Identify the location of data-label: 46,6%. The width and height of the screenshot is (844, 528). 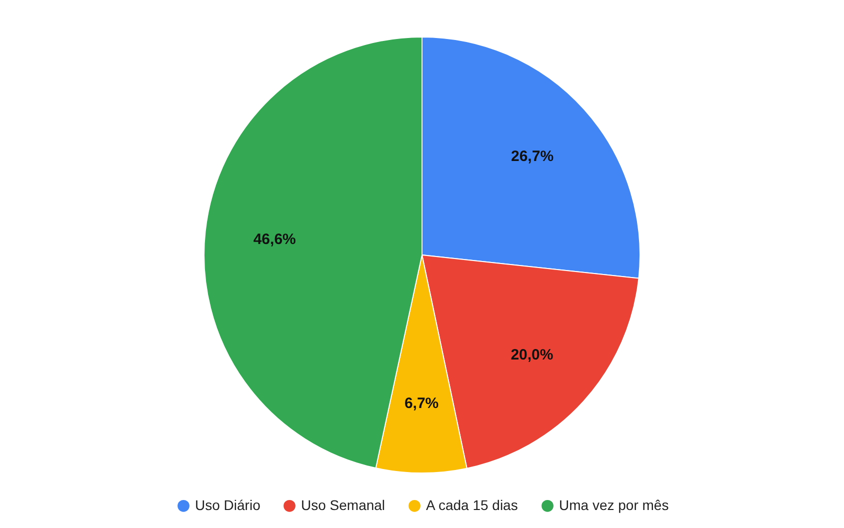
(274, 239).